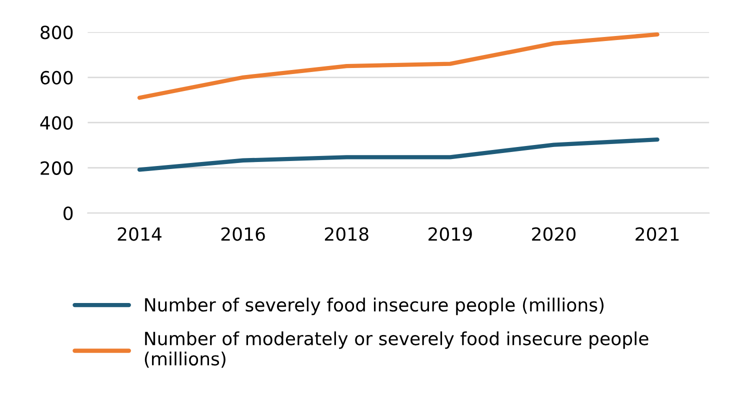 Image resolution: width=731 pixels, height=402 pixels. I want to click on y-tick-label: 200, so click(56, 168).